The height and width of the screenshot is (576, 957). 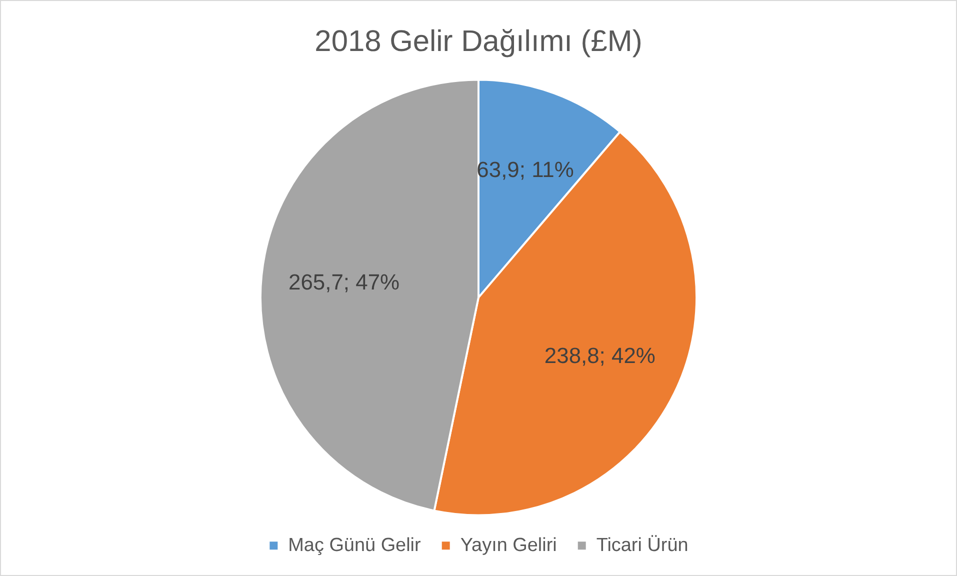 I want to click on legend-label: Ticari Ürün, so click(x=642, y=545).